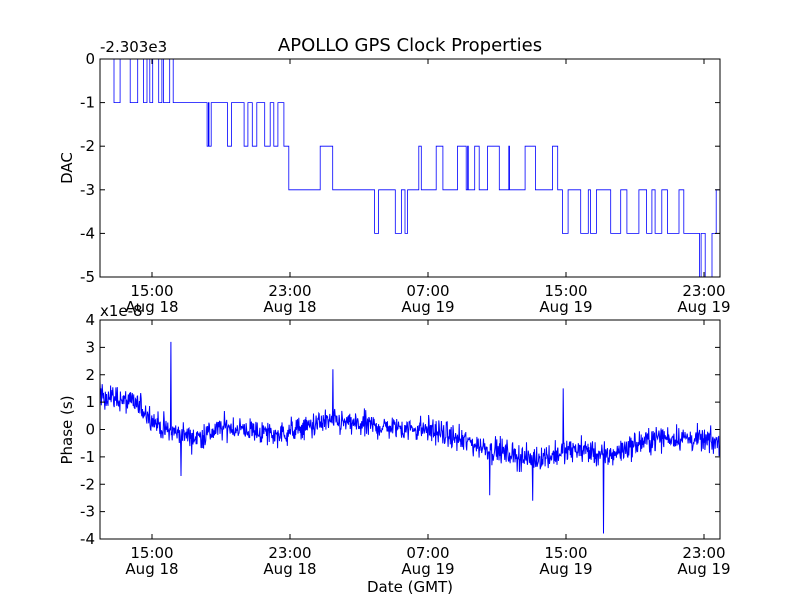 This screenshot has width=800, height=600. Describe the element at coordinates (410, 45) in the screenshot. I see `chart-title: APOLLO GPS Clock Properties` at that location.